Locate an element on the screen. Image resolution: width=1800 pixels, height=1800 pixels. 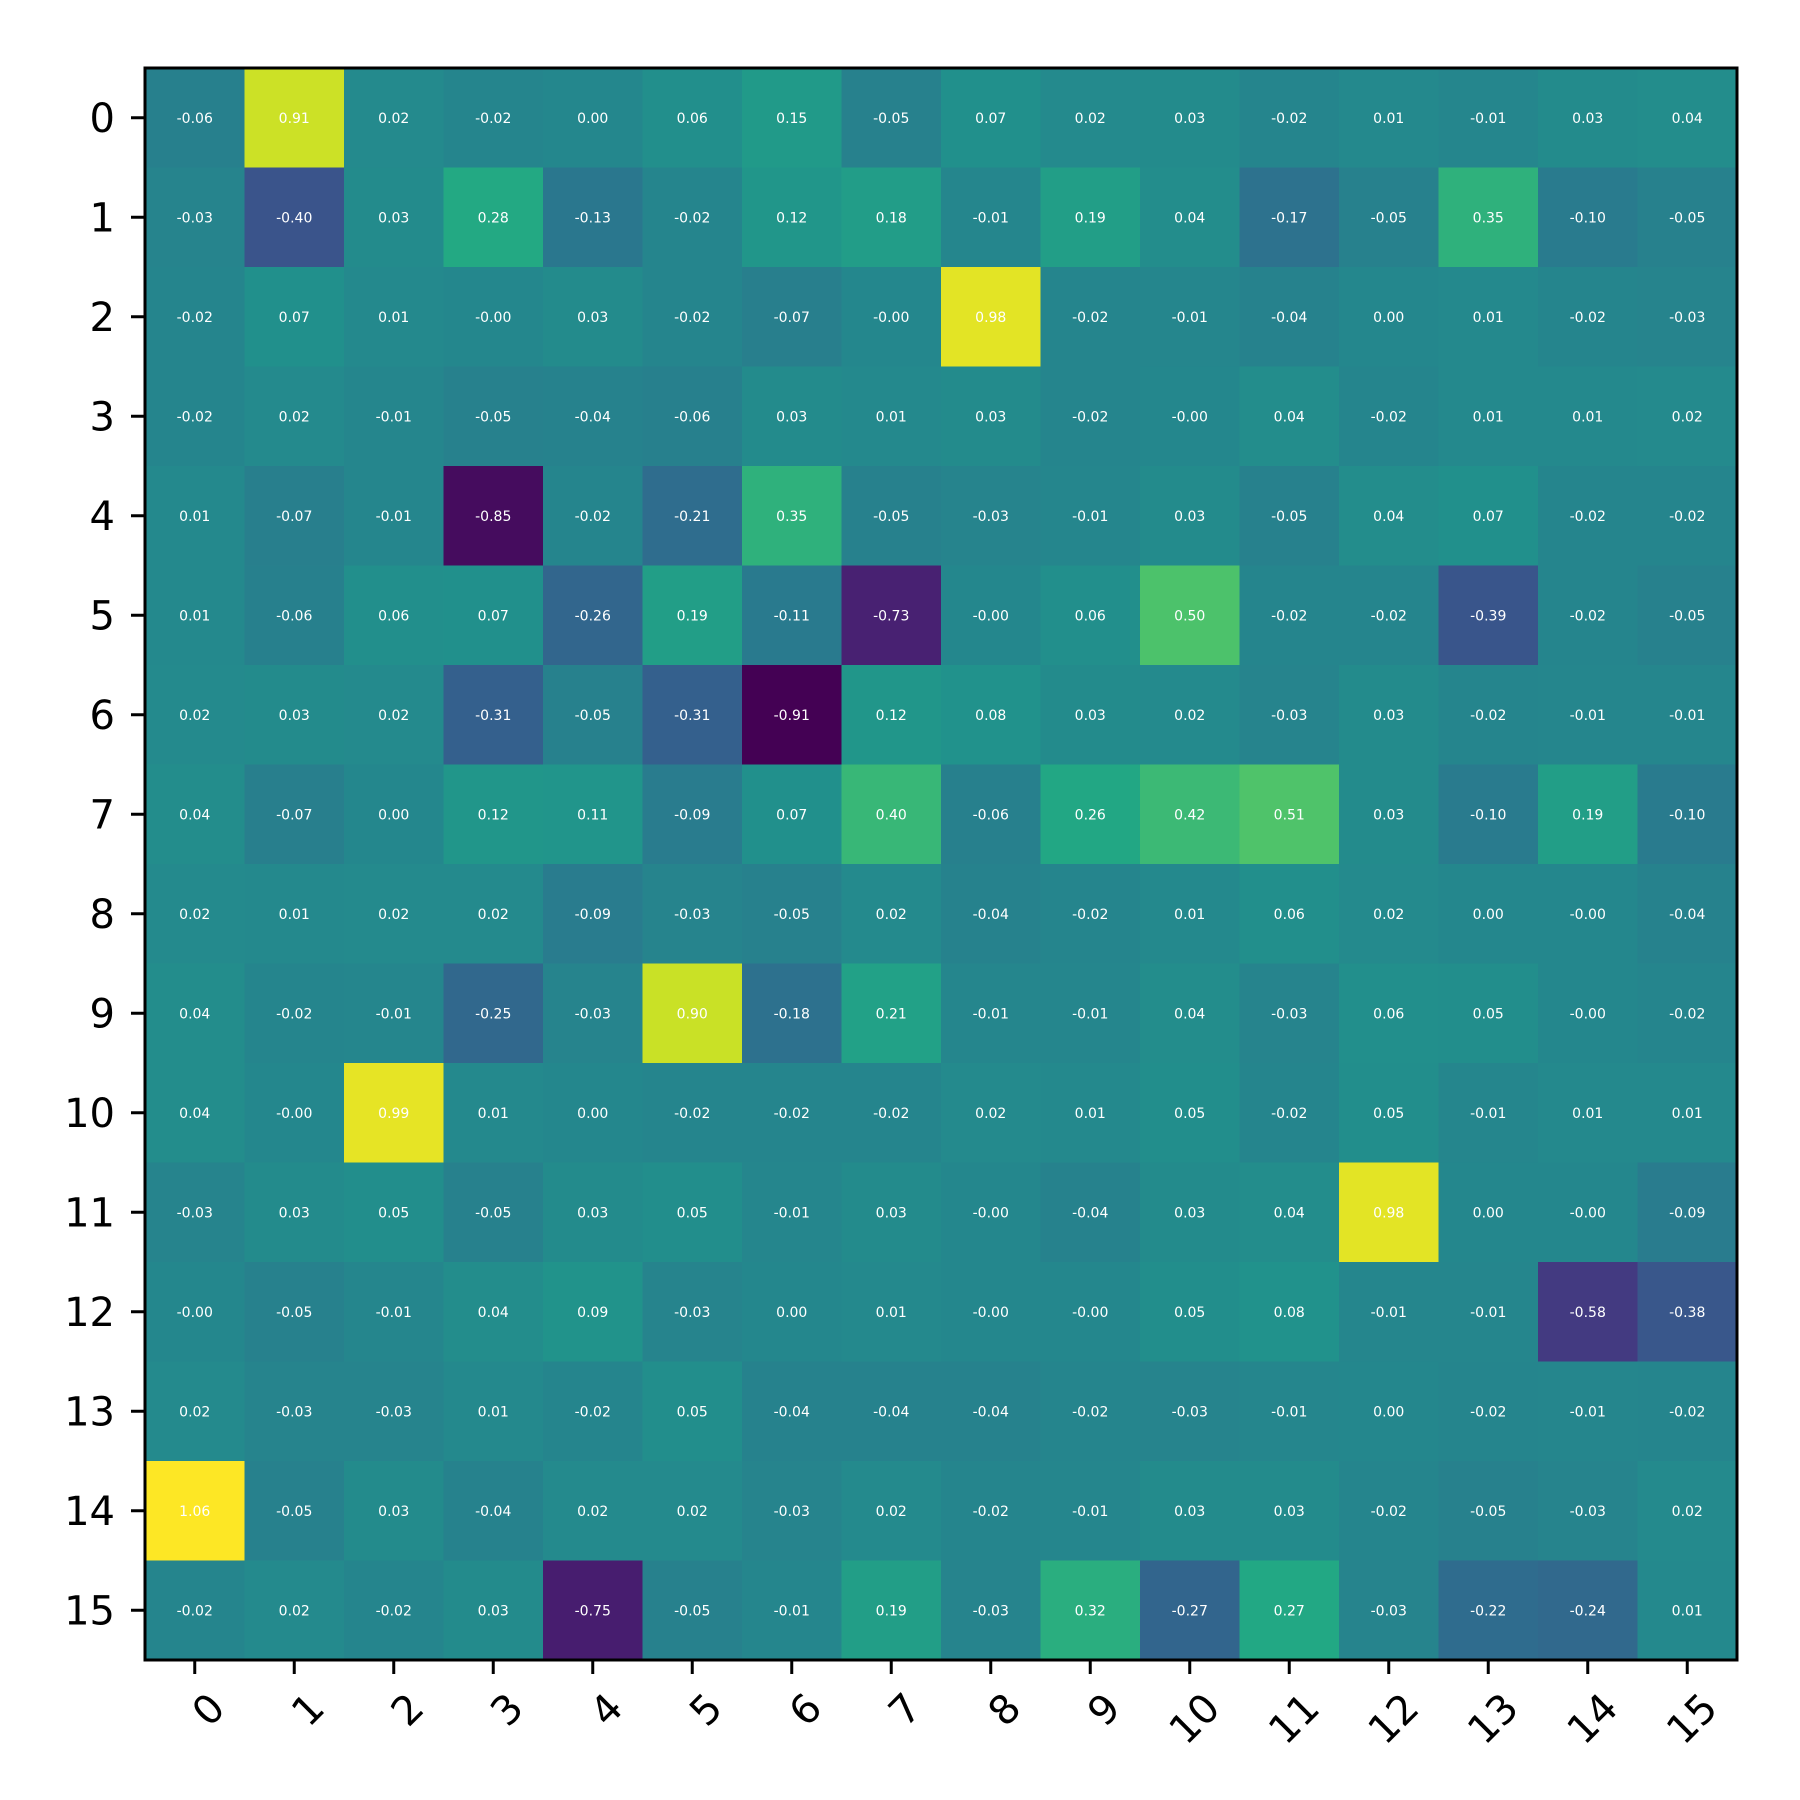
y-tick-label-12: 12 is located at coordinates (89, 1313).